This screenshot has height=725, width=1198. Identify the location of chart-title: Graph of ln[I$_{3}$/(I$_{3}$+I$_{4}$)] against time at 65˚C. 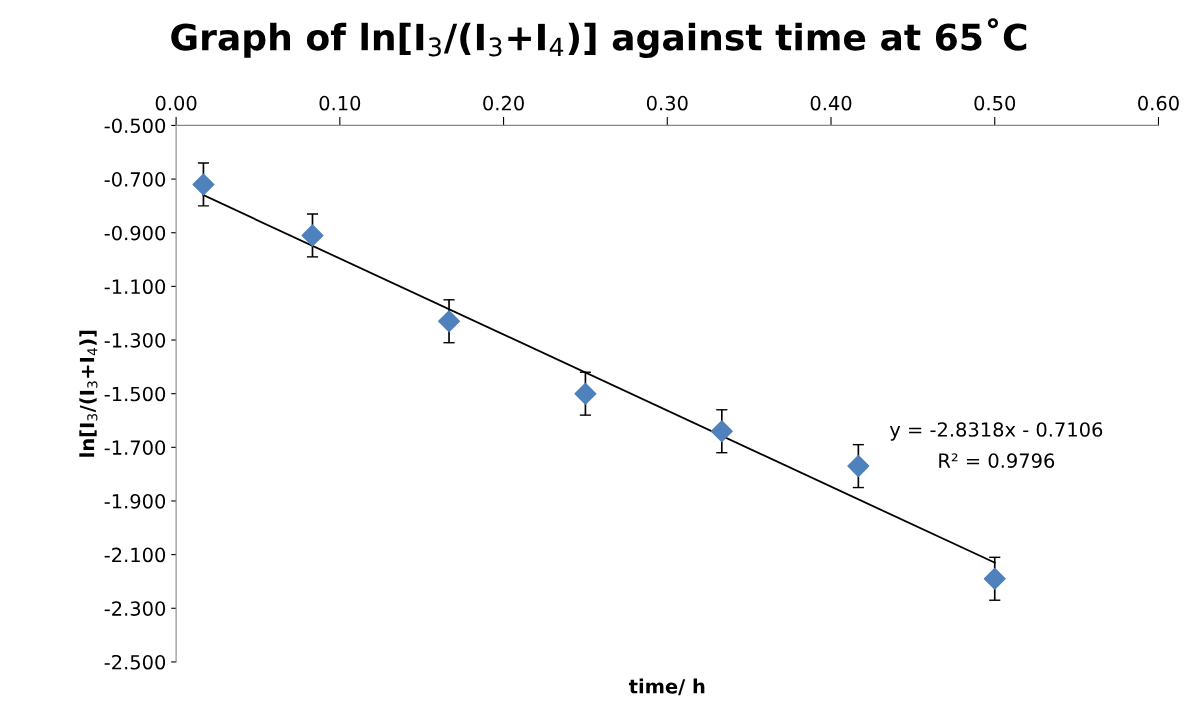
(599, 38).